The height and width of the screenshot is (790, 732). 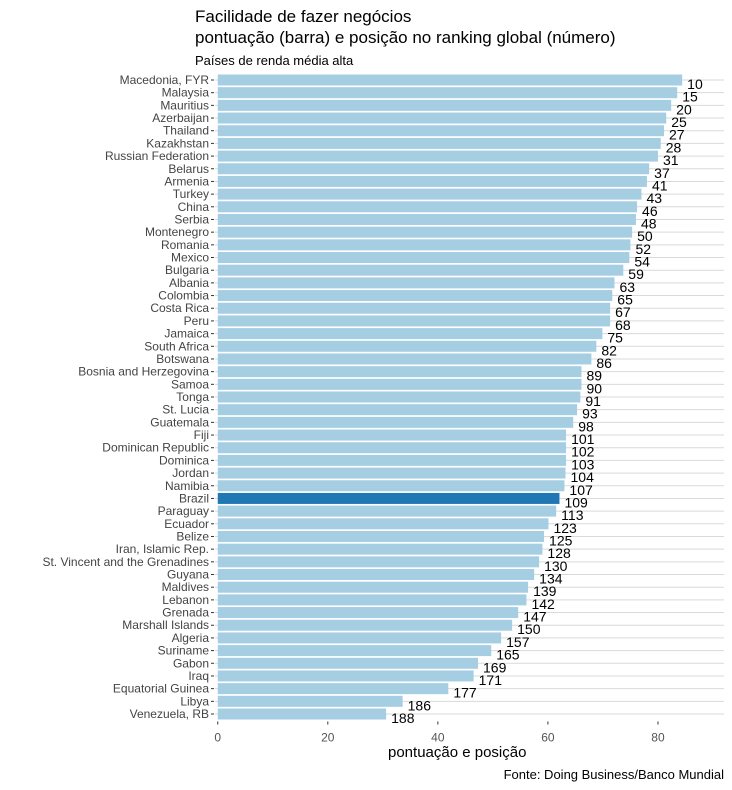 What do you see at coordinates (186, 93) in the screenshot?
I see `y-tick-label: Malaysia` at bounding box center [186, 93].